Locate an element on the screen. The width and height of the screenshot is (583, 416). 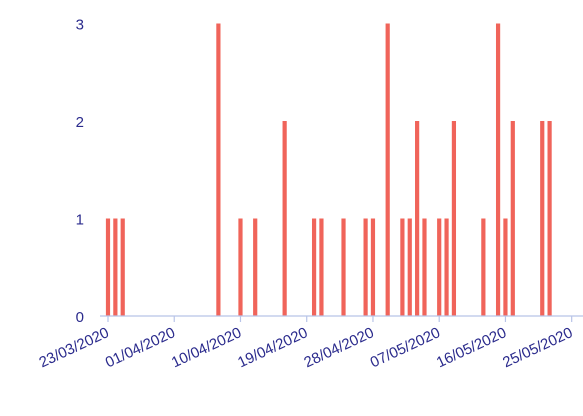
x-axis-ticks is located at coordinates (340, 319).